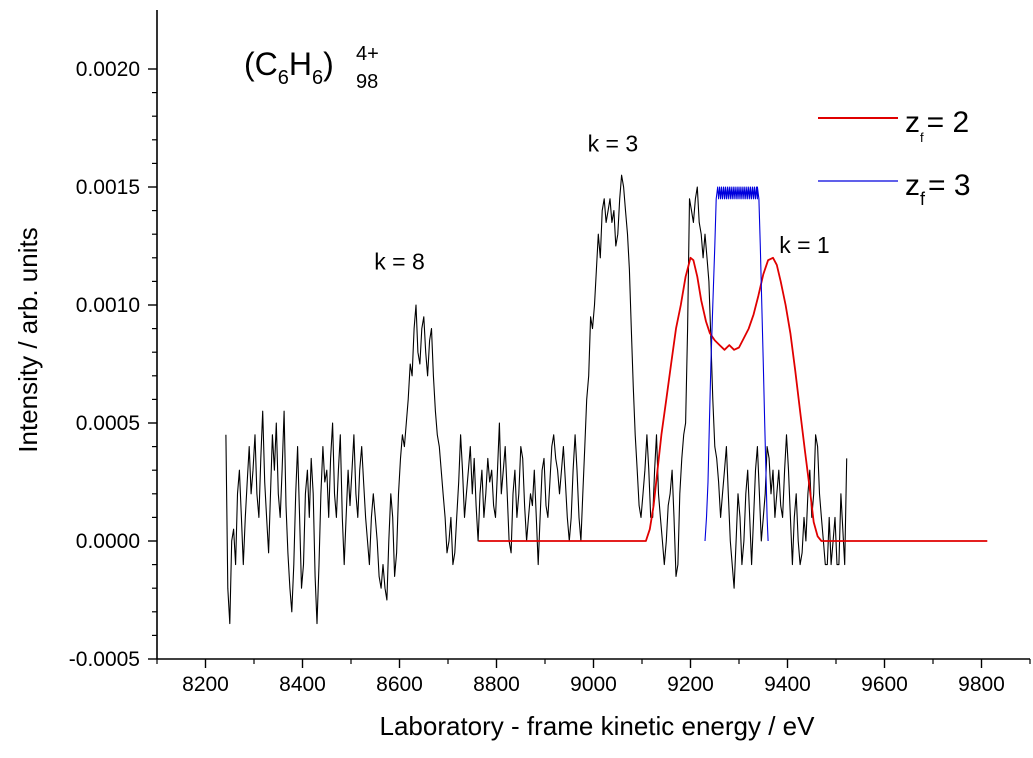  I want to click on y-tick-label: -0.0005, so click(104, 659).